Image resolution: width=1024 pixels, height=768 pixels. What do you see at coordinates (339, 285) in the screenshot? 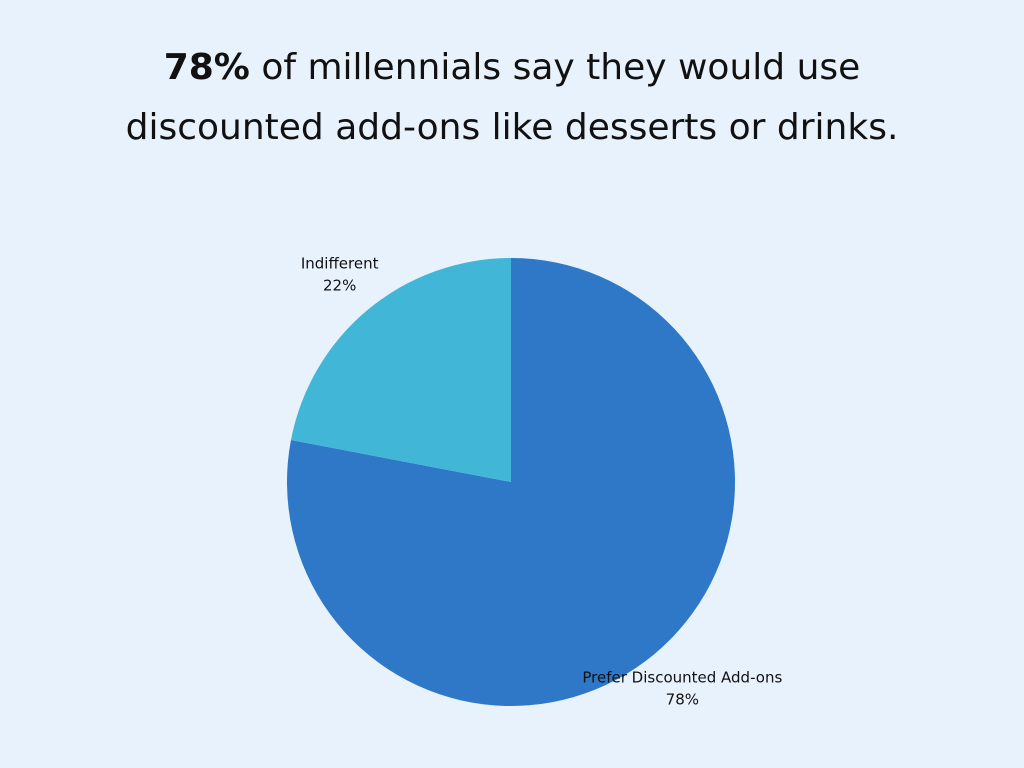
I see `value-label: 22%` at bounding box center [339, 285].